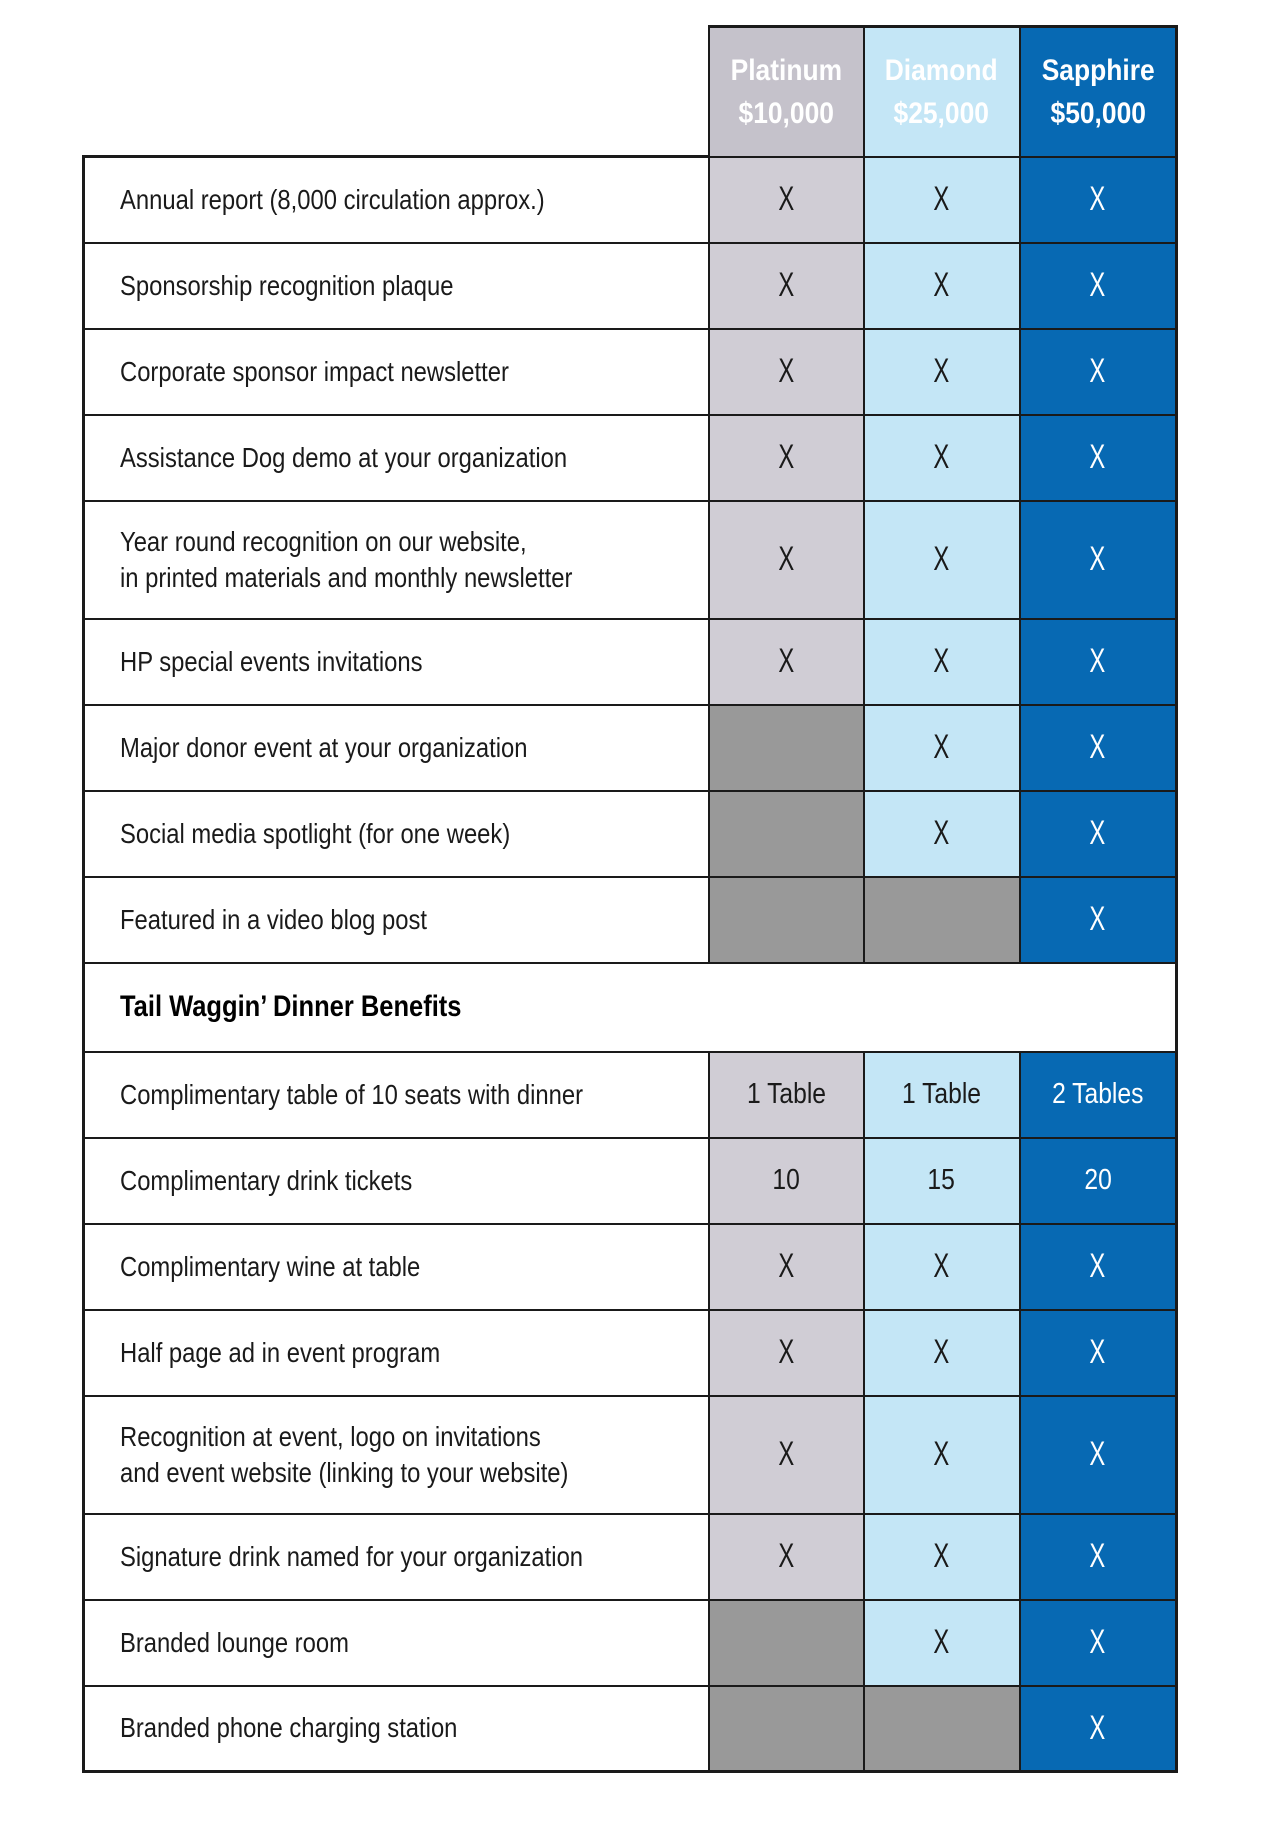  I want to click on benefit-label-cell: Major donor event at your organization, so click(396, 747).